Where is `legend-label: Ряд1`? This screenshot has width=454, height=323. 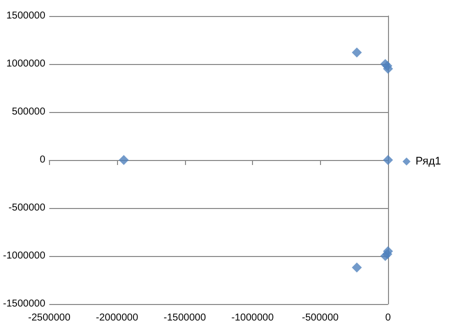 legend-label: Ряд1 is located at coordinates (429, 162).